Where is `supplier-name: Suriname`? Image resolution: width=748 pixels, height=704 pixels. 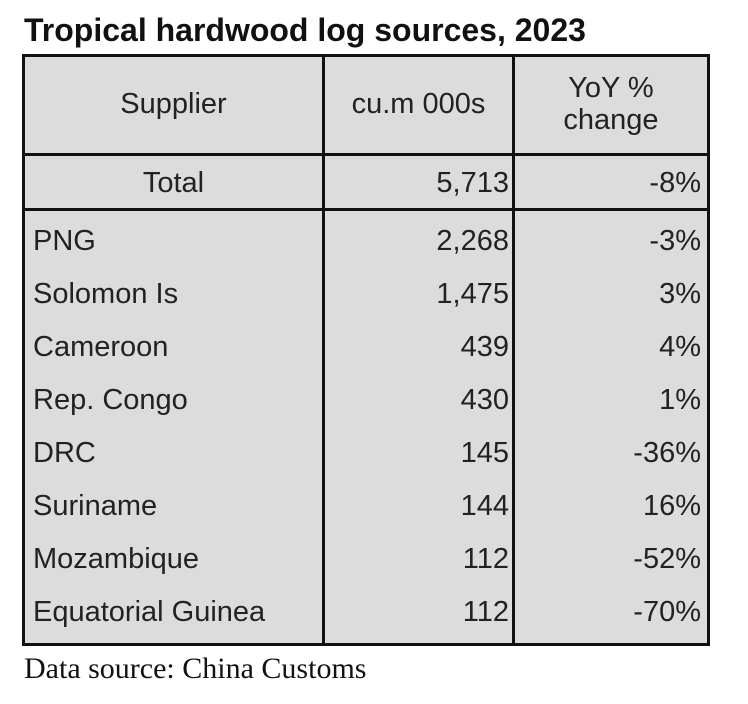
supplier-name: Suriname is located at coordinates (95, 506).